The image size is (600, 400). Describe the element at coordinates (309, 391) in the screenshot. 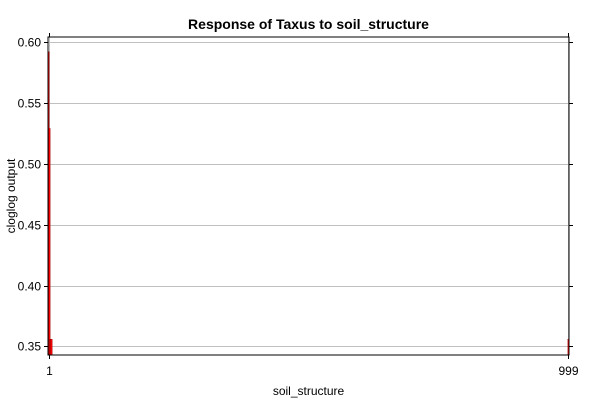

I see `x-axis-label: soil_structure` at that location.